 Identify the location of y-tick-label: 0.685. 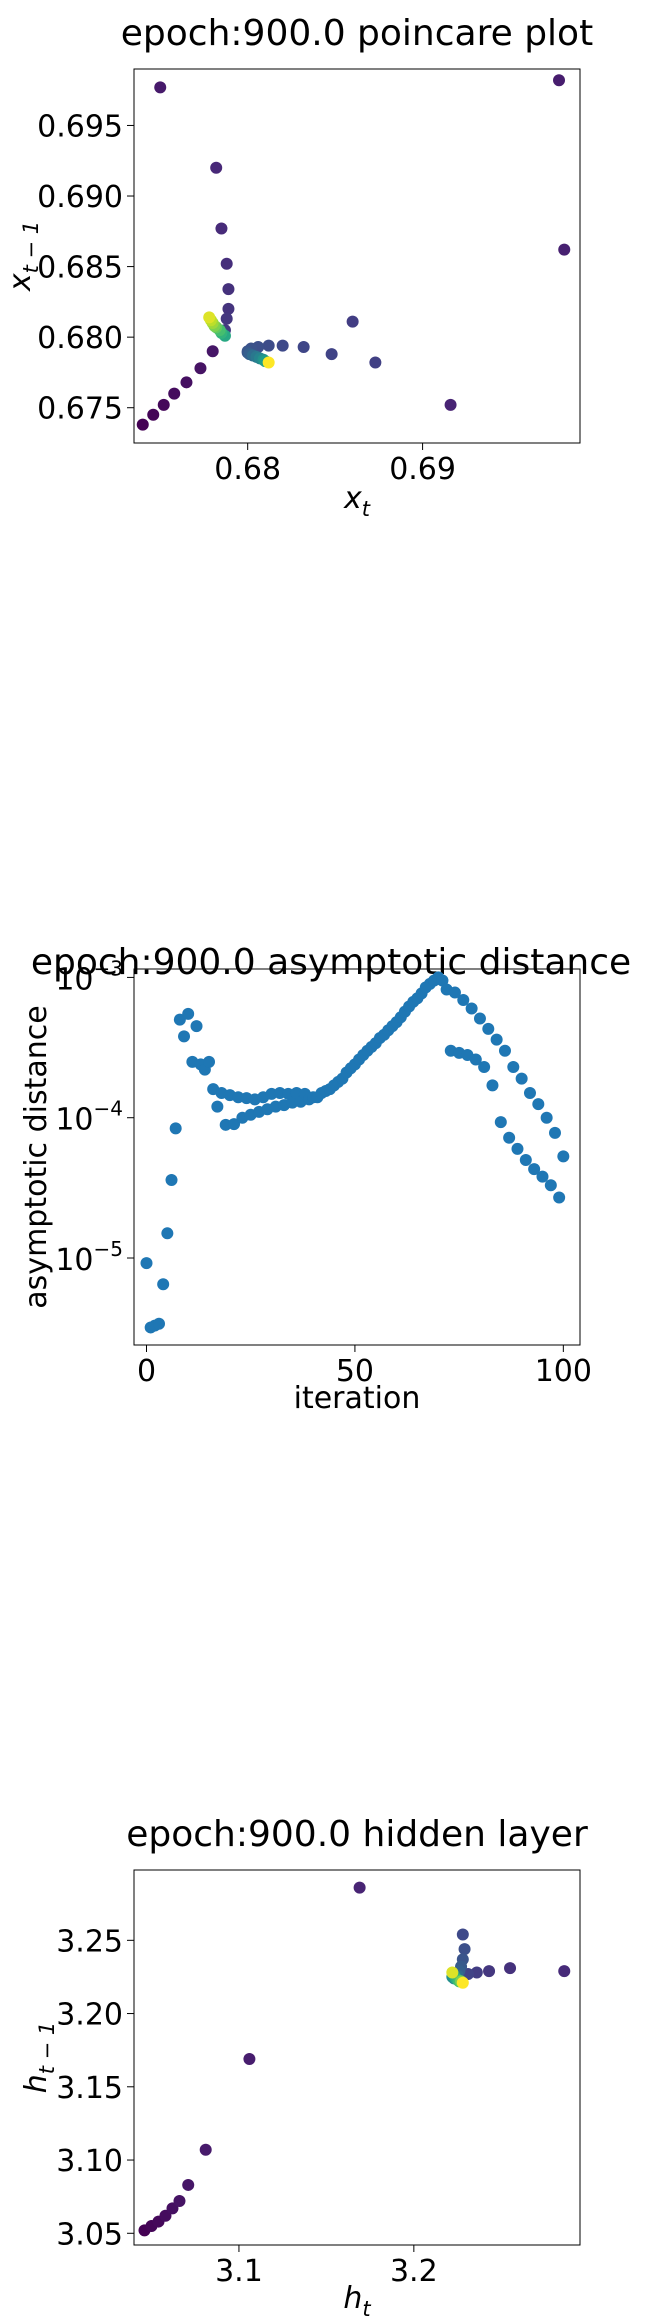
(80, 268).